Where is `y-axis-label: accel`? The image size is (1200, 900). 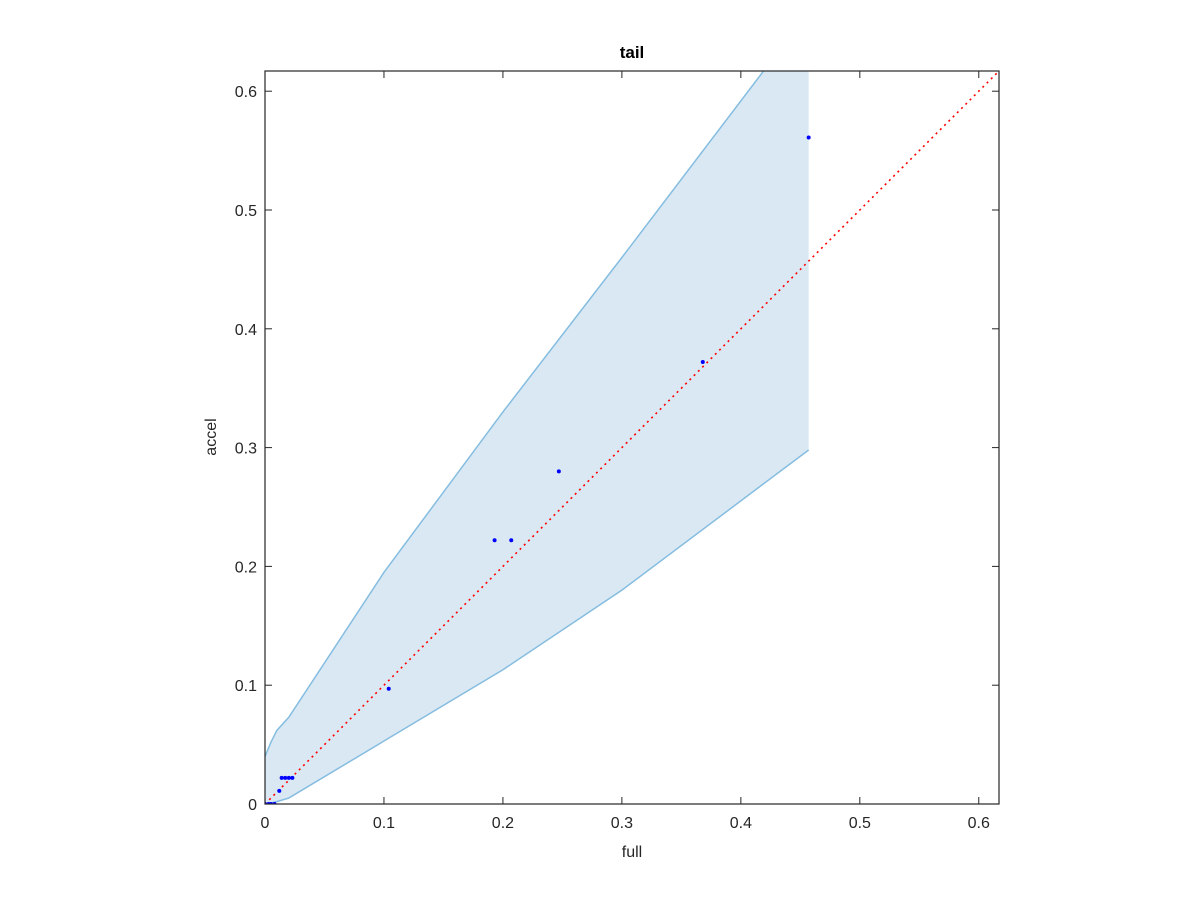
y-axis-label: accel is located at coordinates (211, 436).